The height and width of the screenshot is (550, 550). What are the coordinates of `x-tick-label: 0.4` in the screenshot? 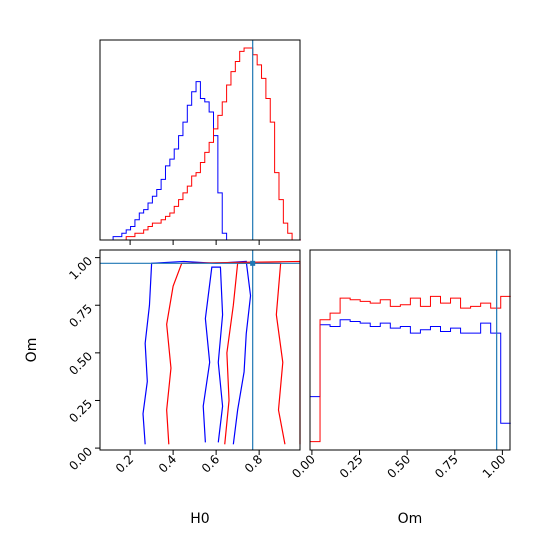 It's located at (167, 463).